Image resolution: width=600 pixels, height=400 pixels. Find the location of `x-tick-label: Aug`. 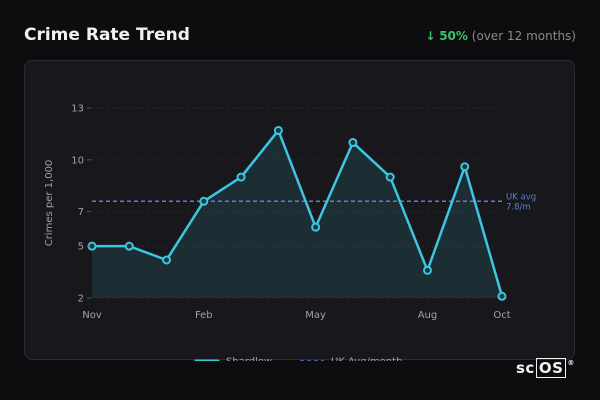

x-tick-label: Aug is located at coordinates (428, 315).